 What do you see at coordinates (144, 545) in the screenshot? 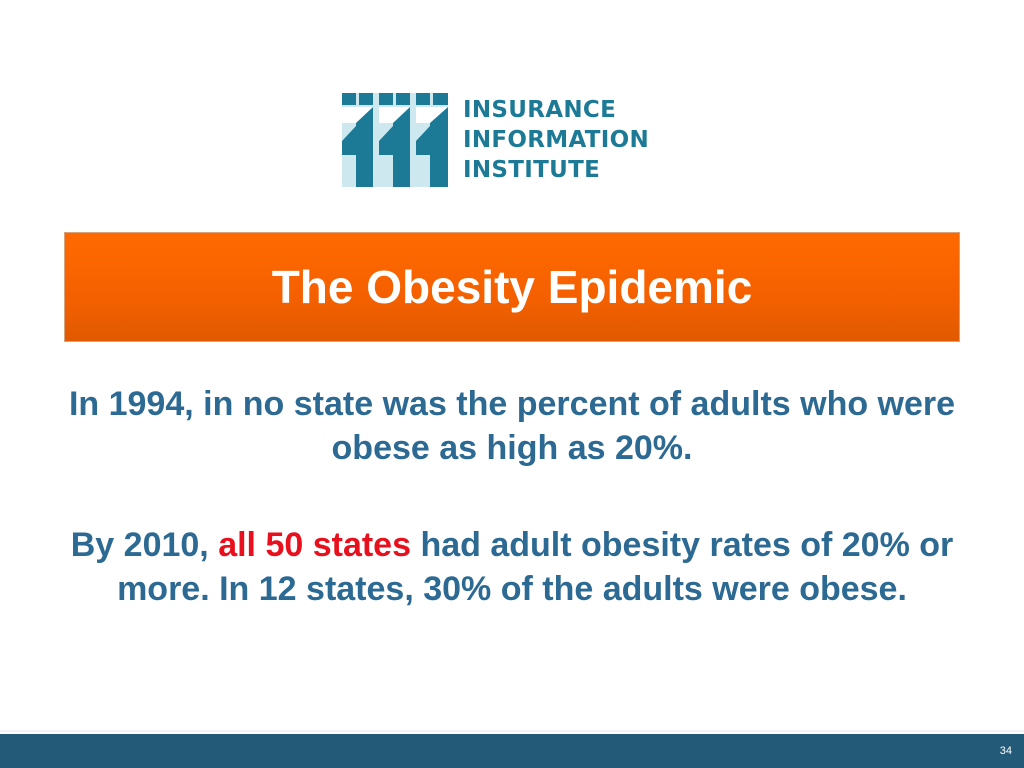
I see `paragraph-2010-before: By 2010,` at bounding box center [144, 545].